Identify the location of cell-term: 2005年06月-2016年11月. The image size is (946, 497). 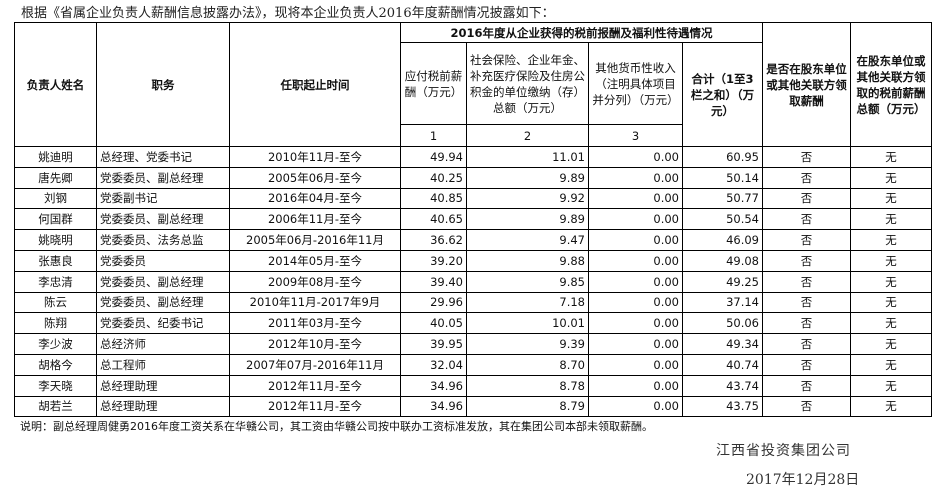
(315, 240).